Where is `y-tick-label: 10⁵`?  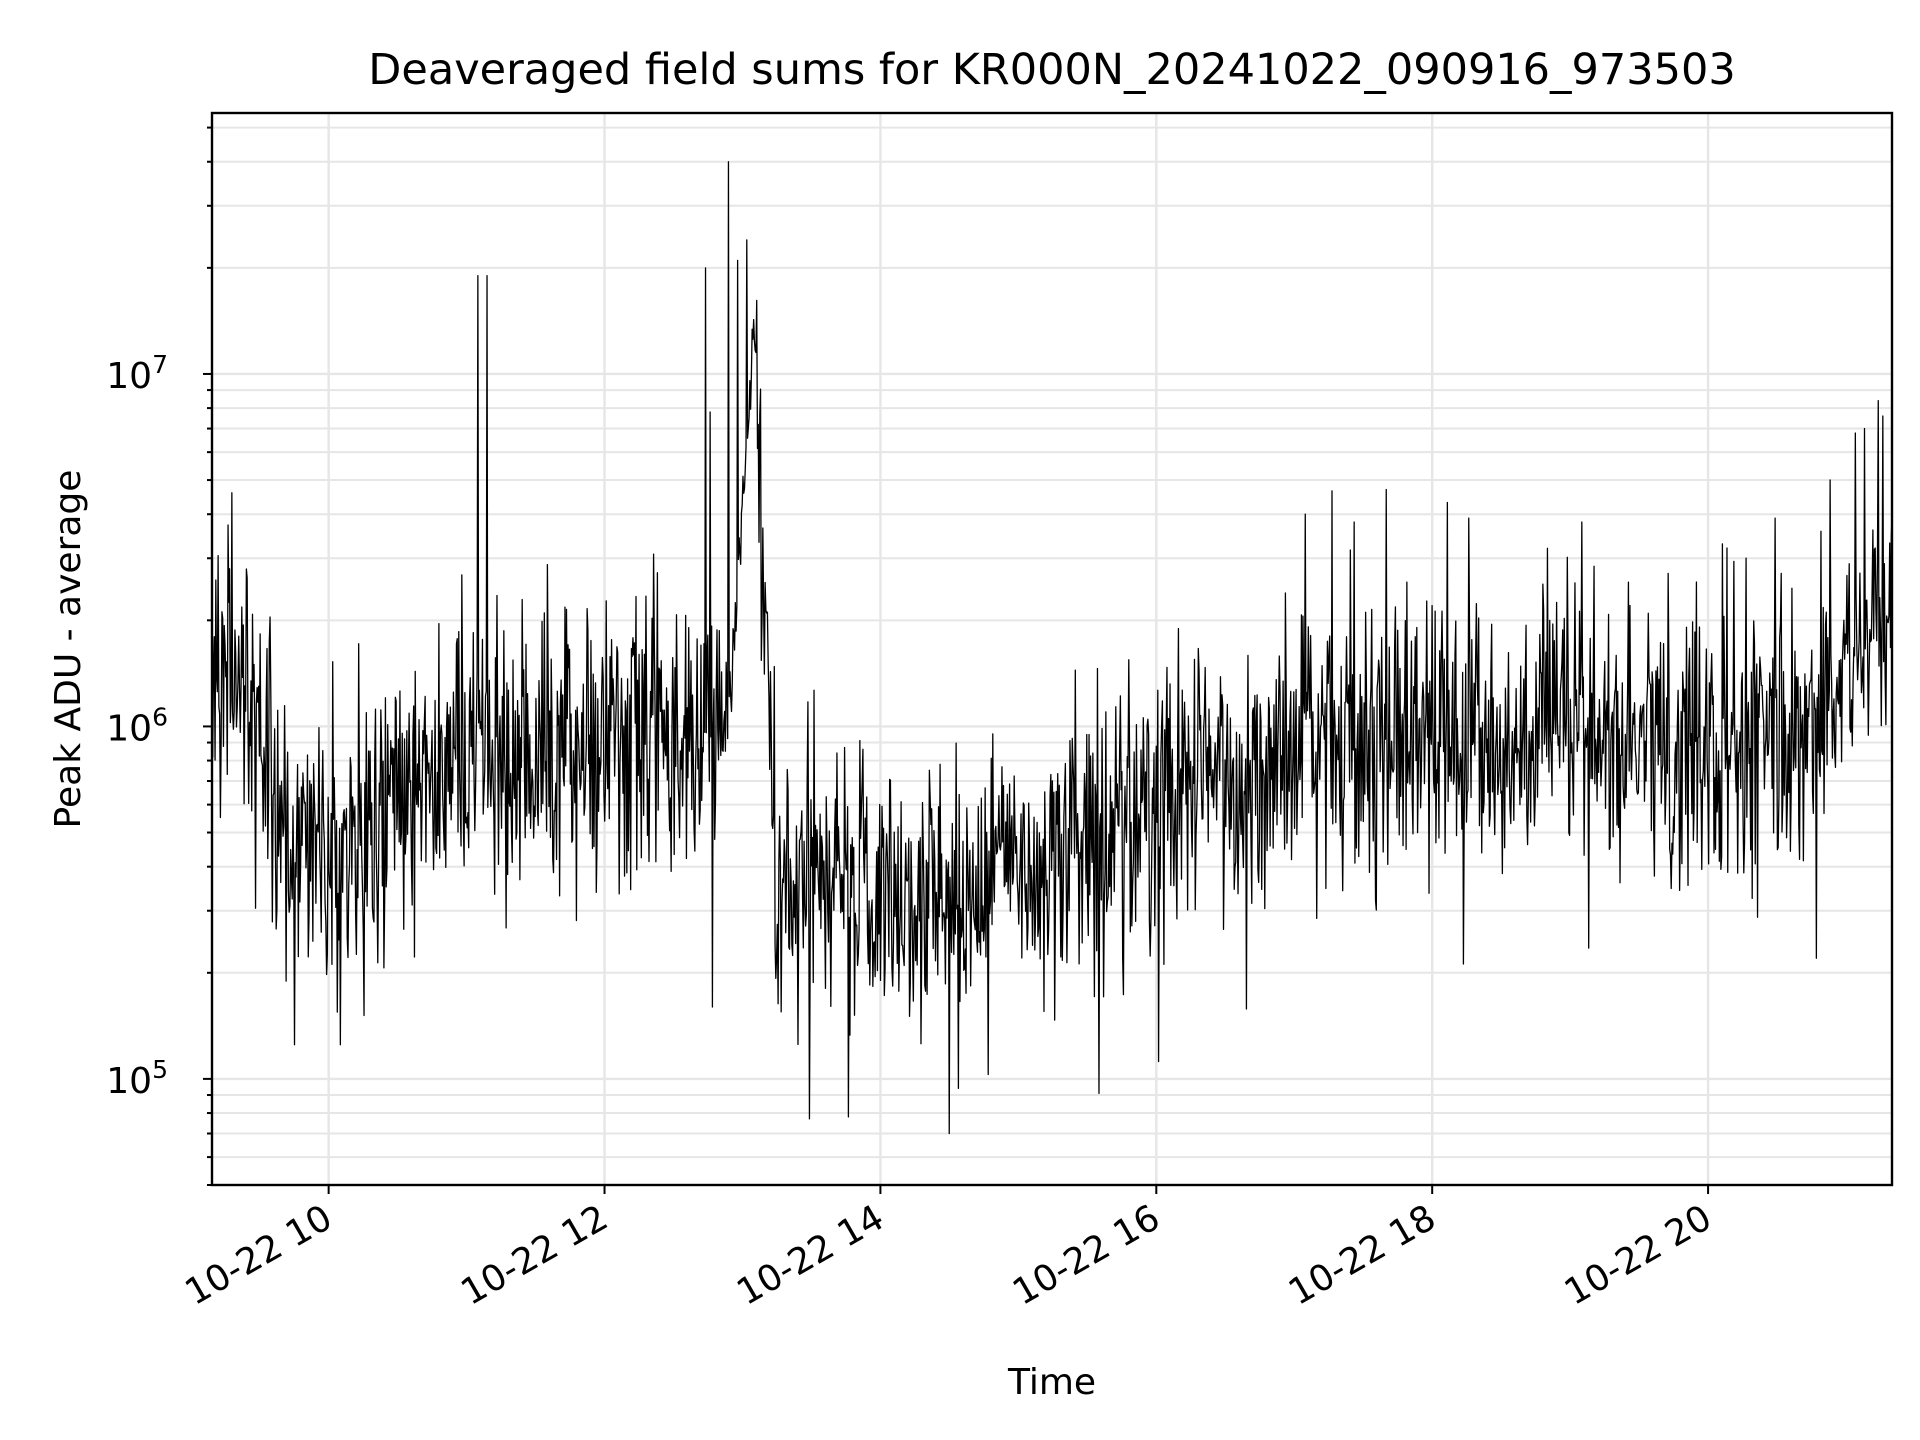 y-tick-label: 10⁵ is located at coordinates (137, 1078).